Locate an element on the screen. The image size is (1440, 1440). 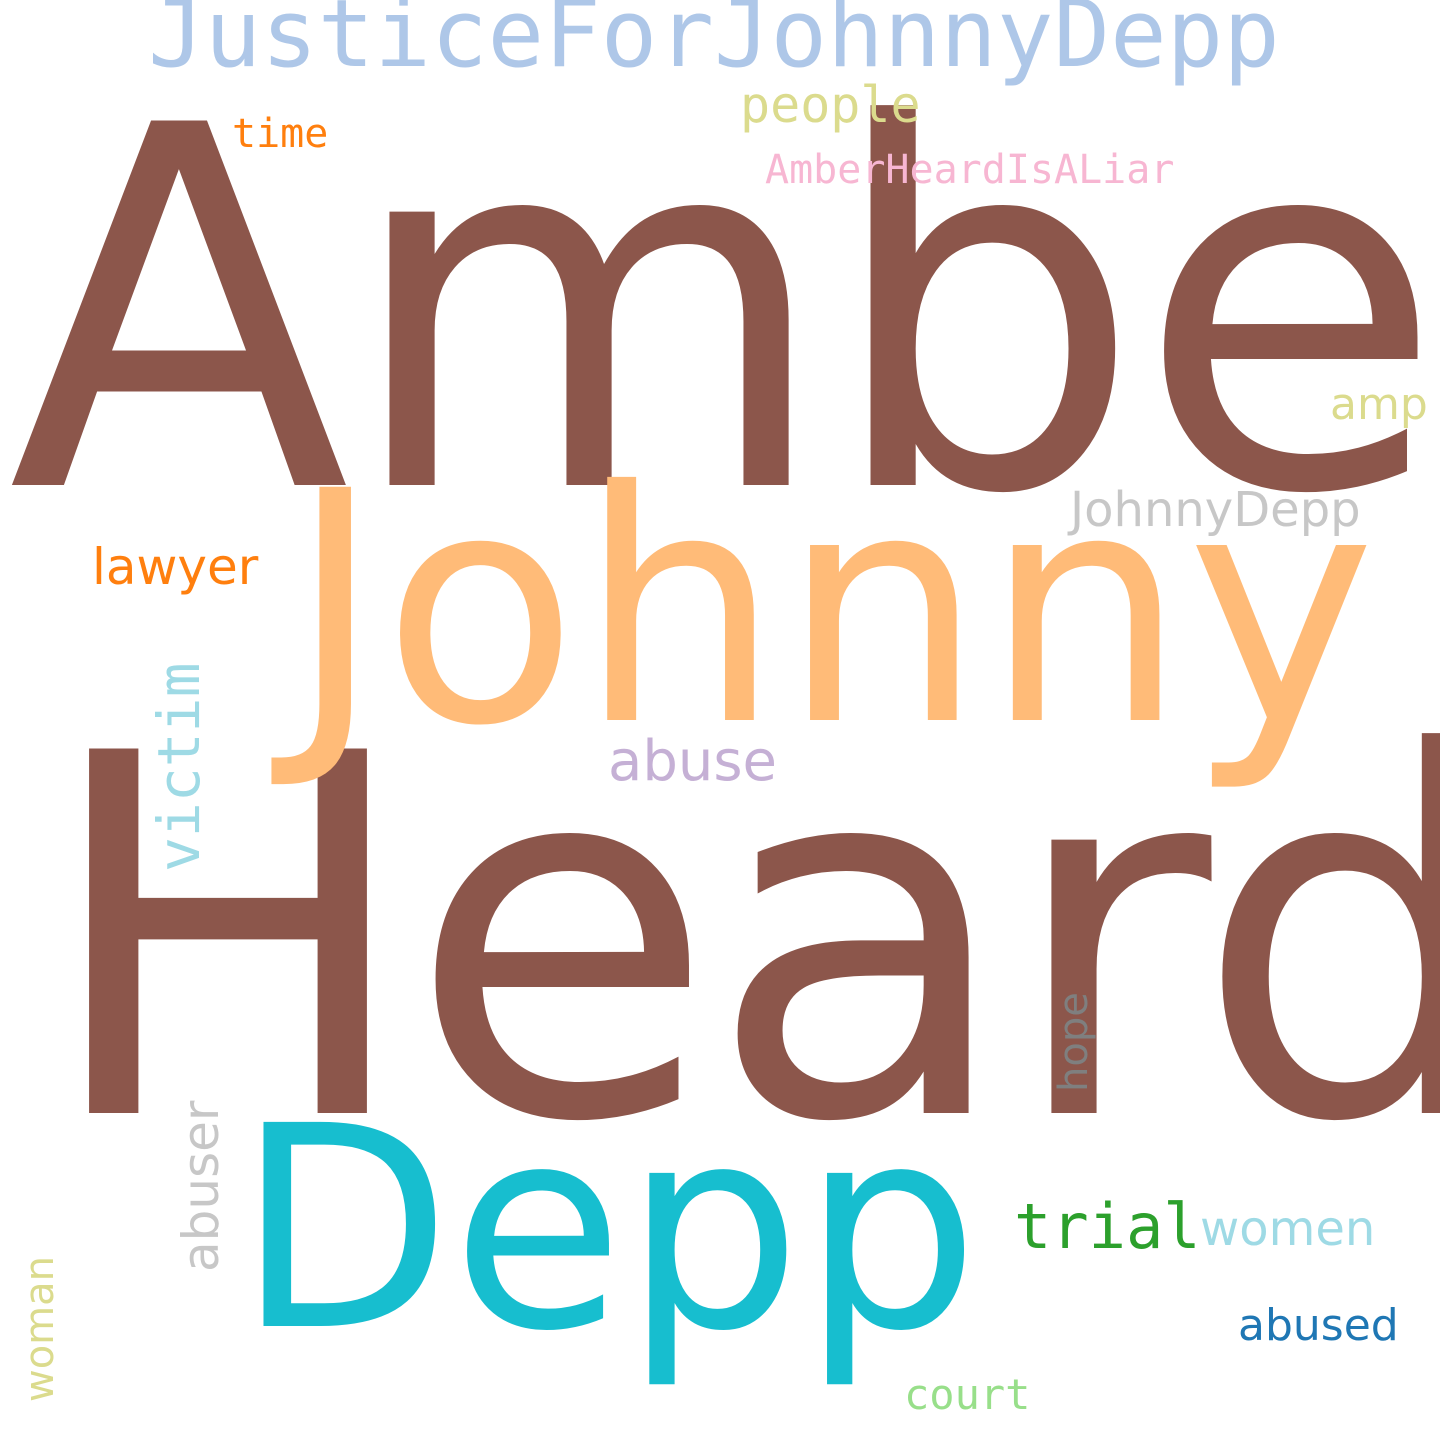
word-depp: Depp is located at coordinates (608, 1230).